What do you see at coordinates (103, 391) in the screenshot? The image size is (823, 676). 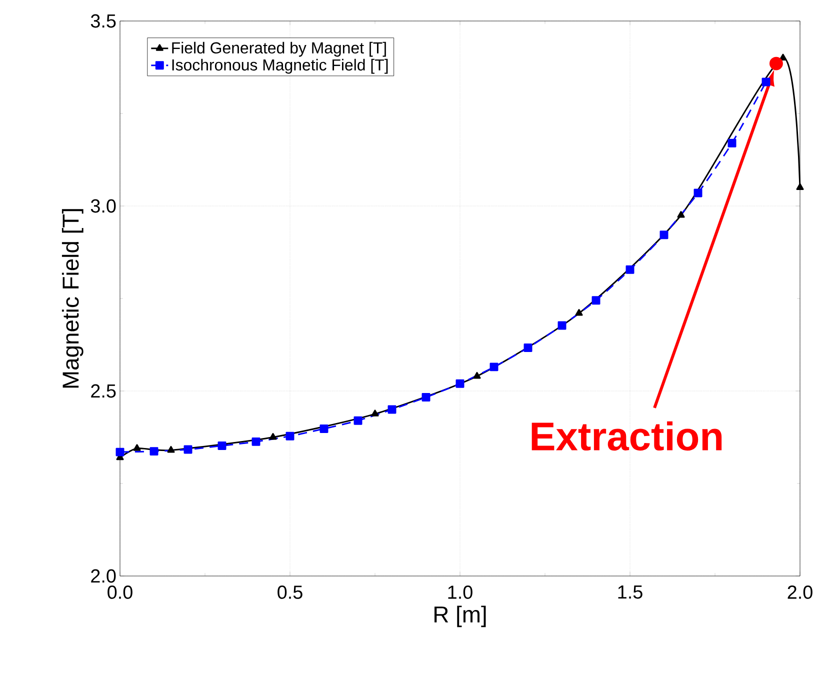 I see `y-tick-label: 2.5` at bounding box center [103, 391].